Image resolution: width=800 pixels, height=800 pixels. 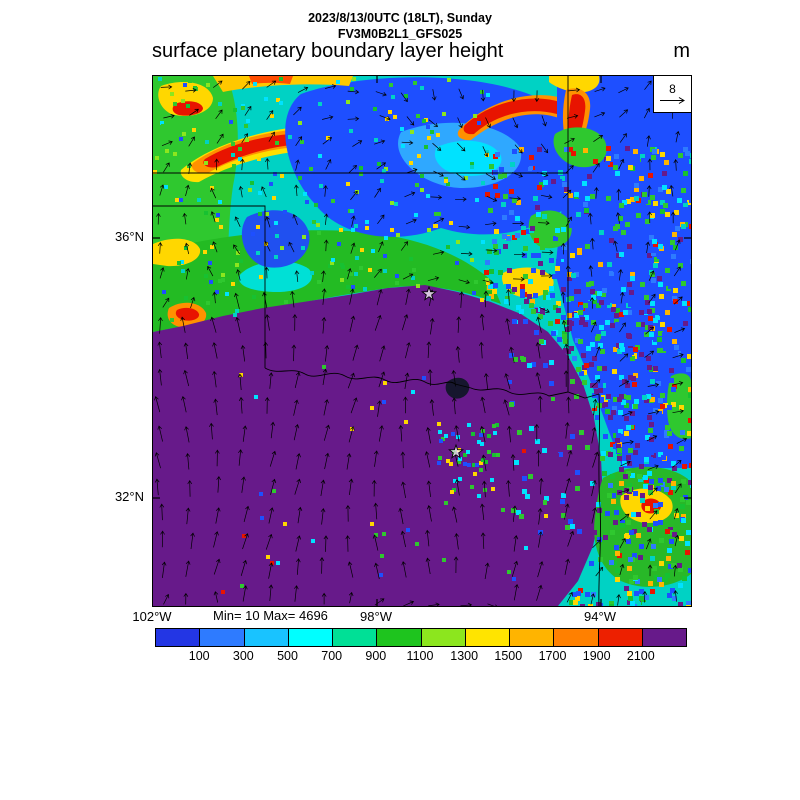 I want to click on field-red-arc-top, so click(x=517, y=116).